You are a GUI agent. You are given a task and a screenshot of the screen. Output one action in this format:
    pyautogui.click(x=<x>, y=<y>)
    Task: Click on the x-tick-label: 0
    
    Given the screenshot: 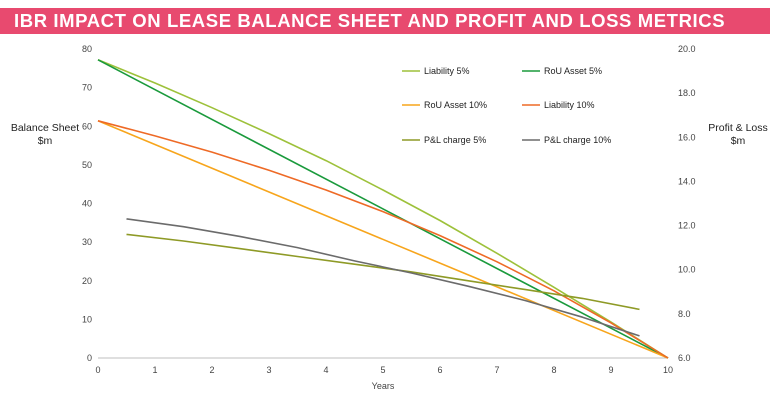 What is the action you would take?
    pyautogui.click(x=97, y=370)
    